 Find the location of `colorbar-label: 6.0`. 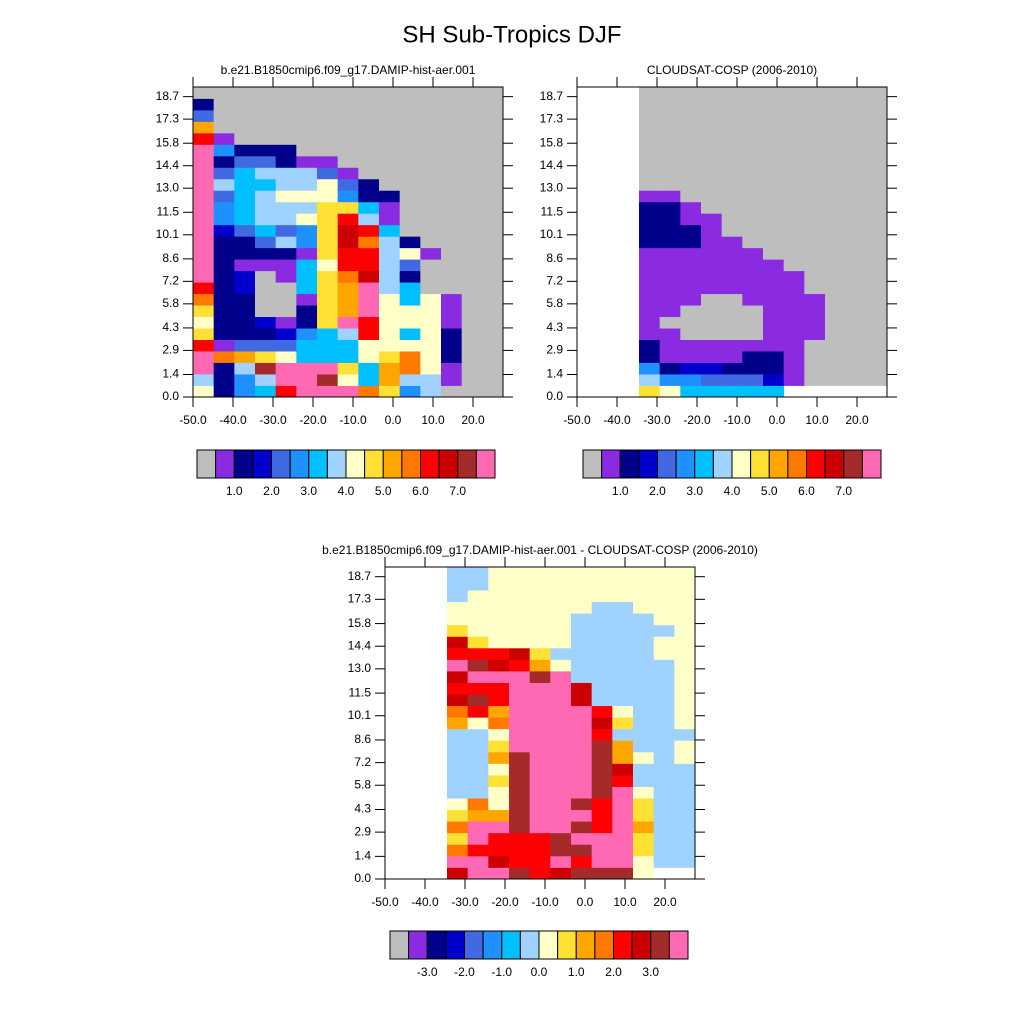

colorbar-label: 6.0 is located at coordinates (420, 491).